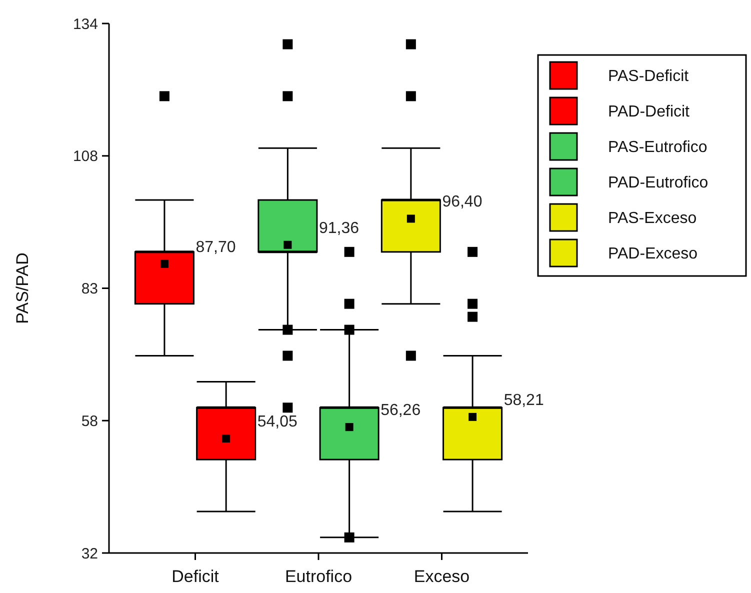  I want to click on legend-label: PAD-Exceso, so click(653, 254).